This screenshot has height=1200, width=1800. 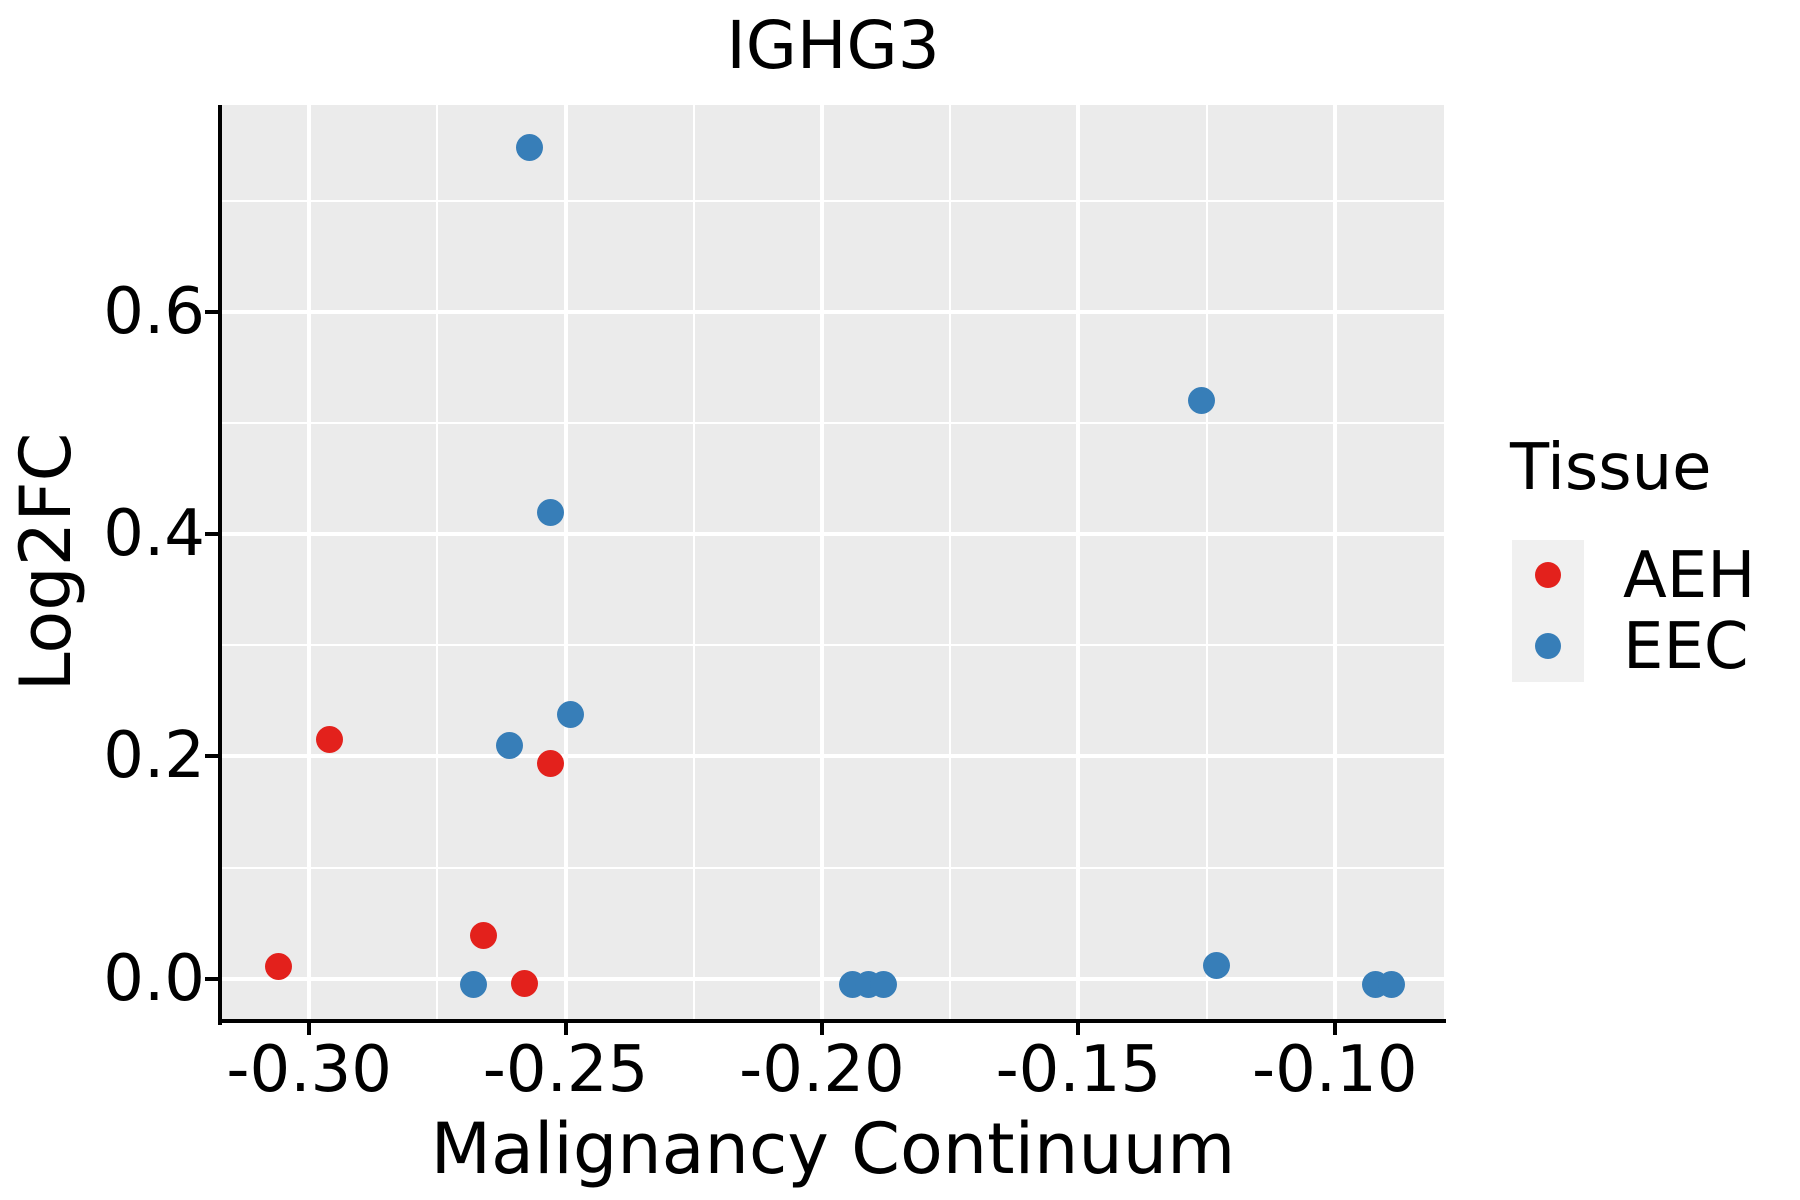 What do you see at coordinates (220, 565) in the screenshot?
I see `y-axis-spine` at bounding box center [220, 565].